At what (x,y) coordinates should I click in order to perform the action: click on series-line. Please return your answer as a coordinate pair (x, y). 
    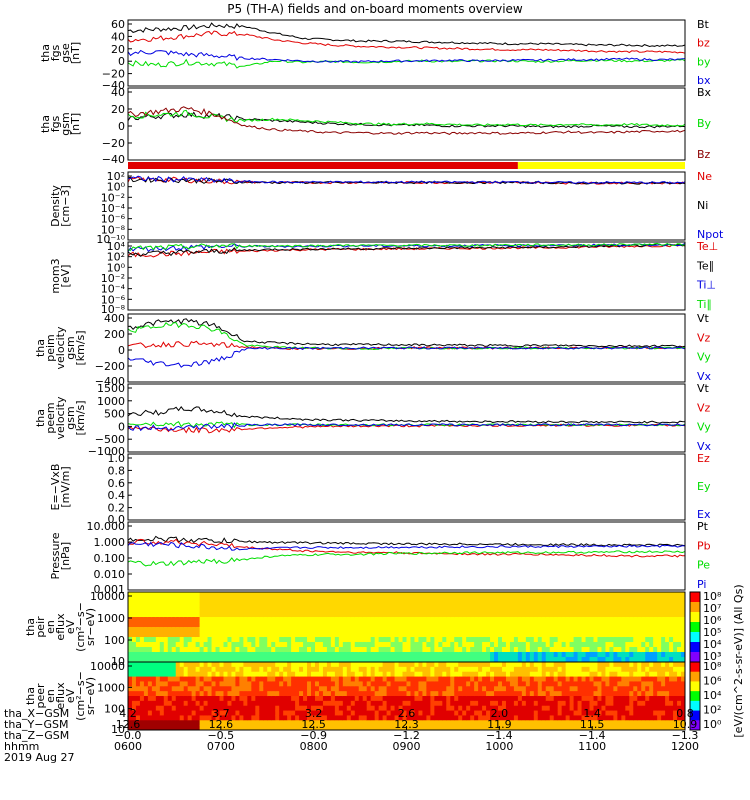
    Looking at the image, I should click on (406, 56).